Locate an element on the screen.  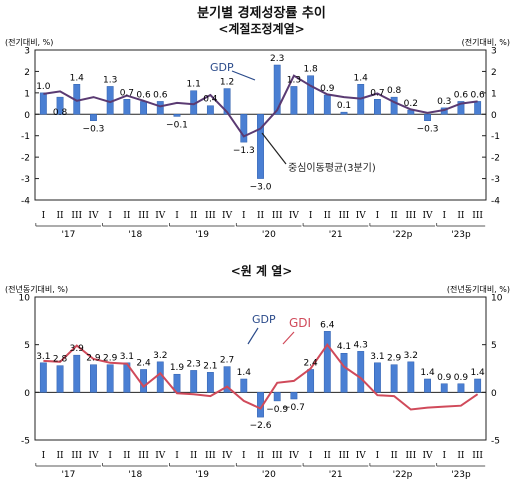
y-tick-label-right: -4 is located at coordinates (495, 202).